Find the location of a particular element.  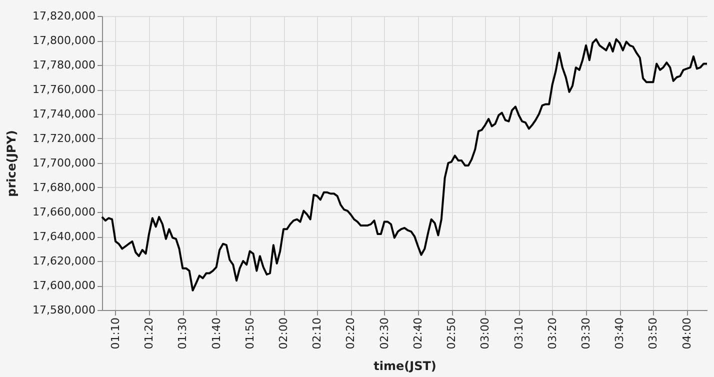

y-tick-label: 17,820,000 is located at coordinates (64, 16).